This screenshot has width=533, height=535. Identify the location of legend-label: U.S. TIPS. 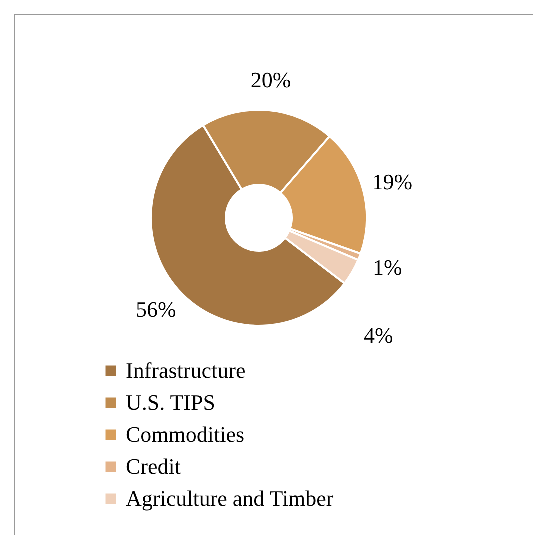
(171, 402).